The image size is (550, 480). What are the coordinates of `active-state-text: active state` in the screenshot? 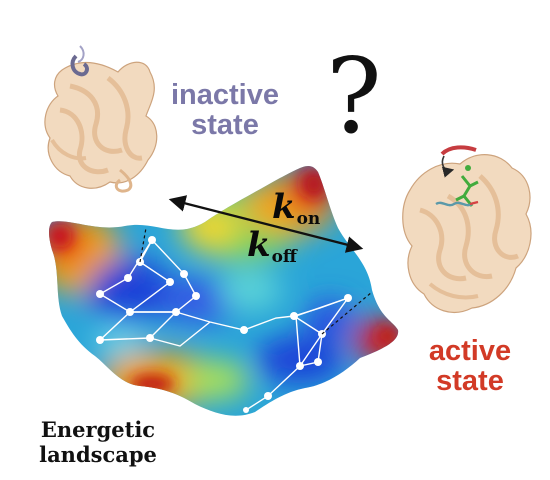 It's located at (470, 366).